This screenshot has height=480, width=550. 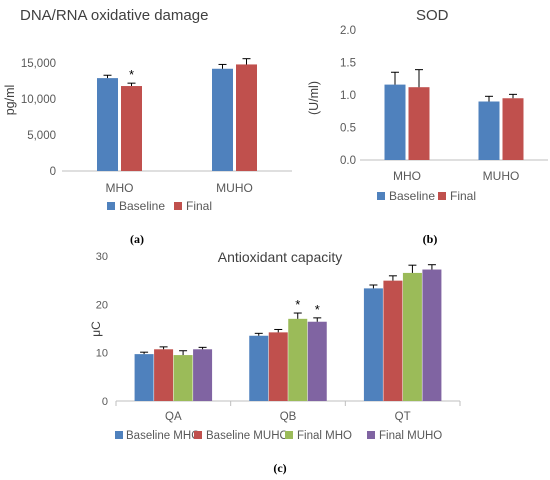 I want to click on chart-2-bar-baseline-mho-qt, so click(x=373, y=344).